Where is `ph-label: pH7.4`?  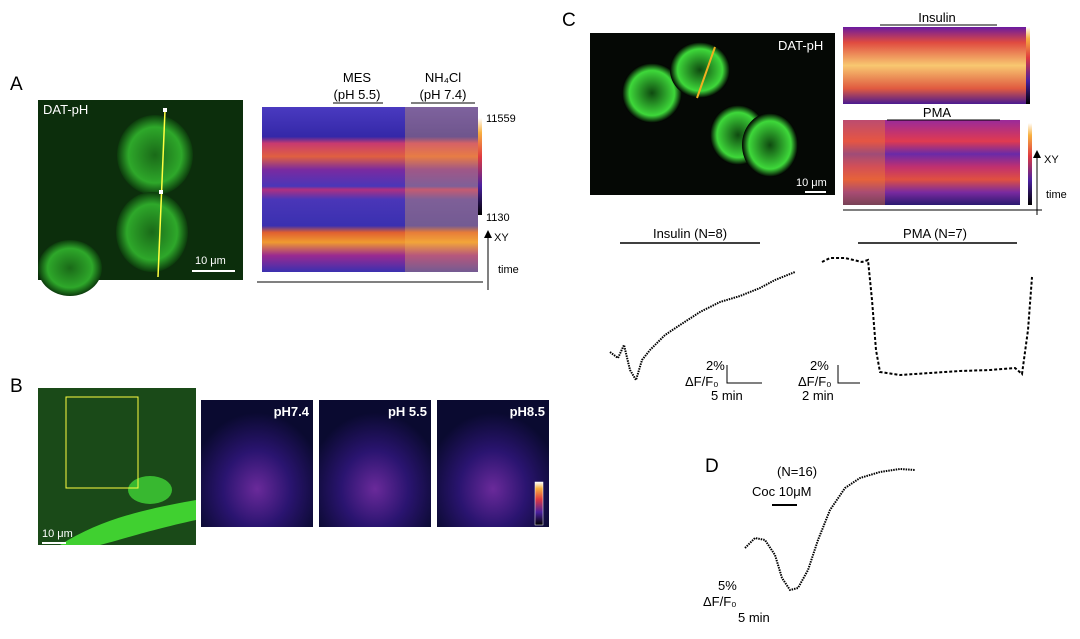
ph-label: pH7.4 is located at coordinates (292, 411).